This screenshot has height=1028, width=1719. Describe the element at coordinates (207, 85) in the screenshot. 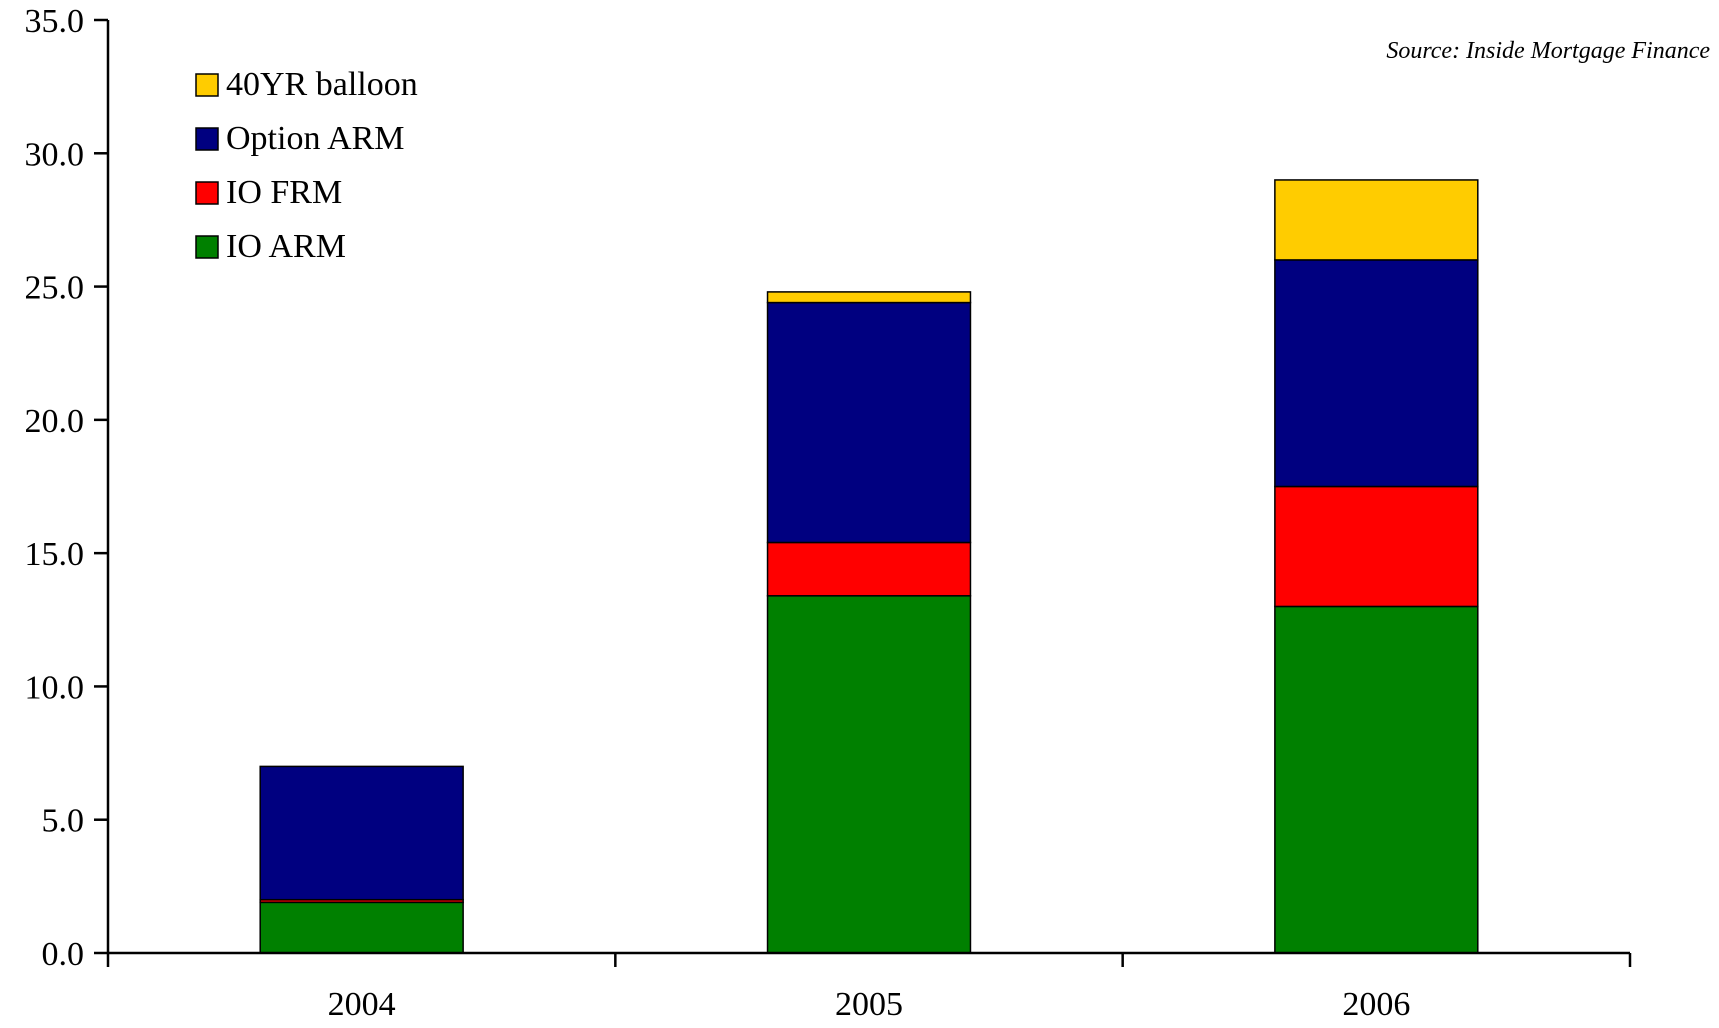

I see `legend-swatch-40yr-balloon` at that location.